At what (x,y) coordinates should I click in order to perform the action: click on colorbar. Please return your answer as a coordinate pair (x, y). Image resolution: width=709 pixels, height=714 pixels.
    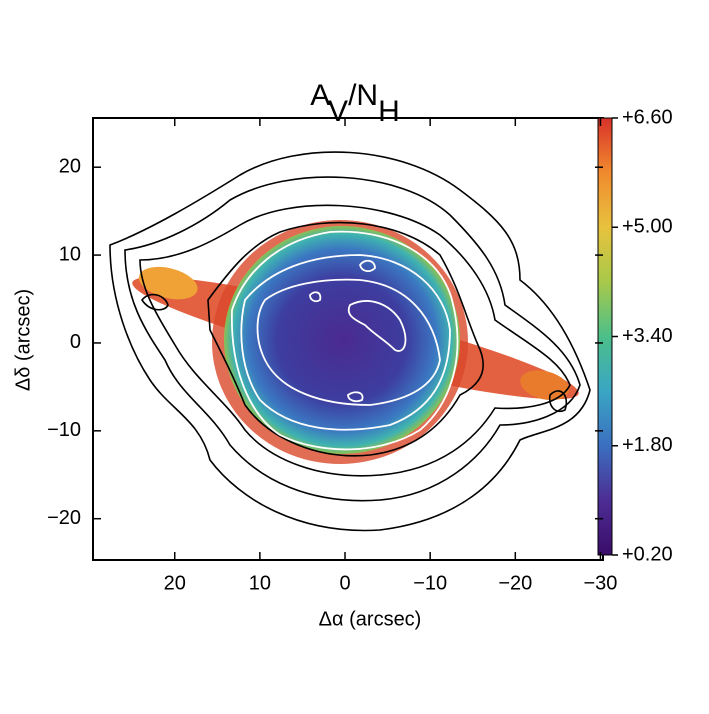
    Looking at the image, I should click on (605, 336).